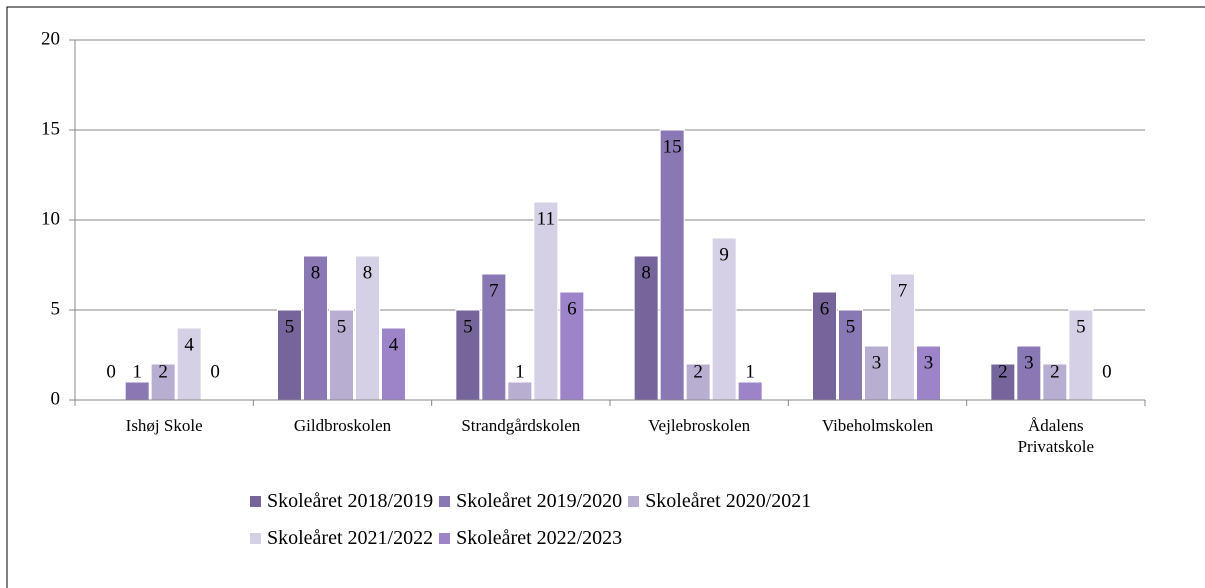 This screenshot has width=1205, height=588. I want to click on legend-label: Skoleåret 2019/2020, so click(539, 501).